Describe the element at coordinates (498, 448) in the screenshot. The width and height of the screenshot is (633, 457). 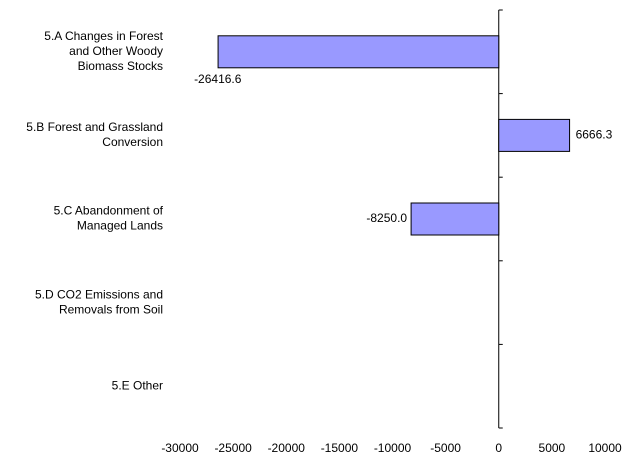
I see `x-tick-label: 0` at that location.